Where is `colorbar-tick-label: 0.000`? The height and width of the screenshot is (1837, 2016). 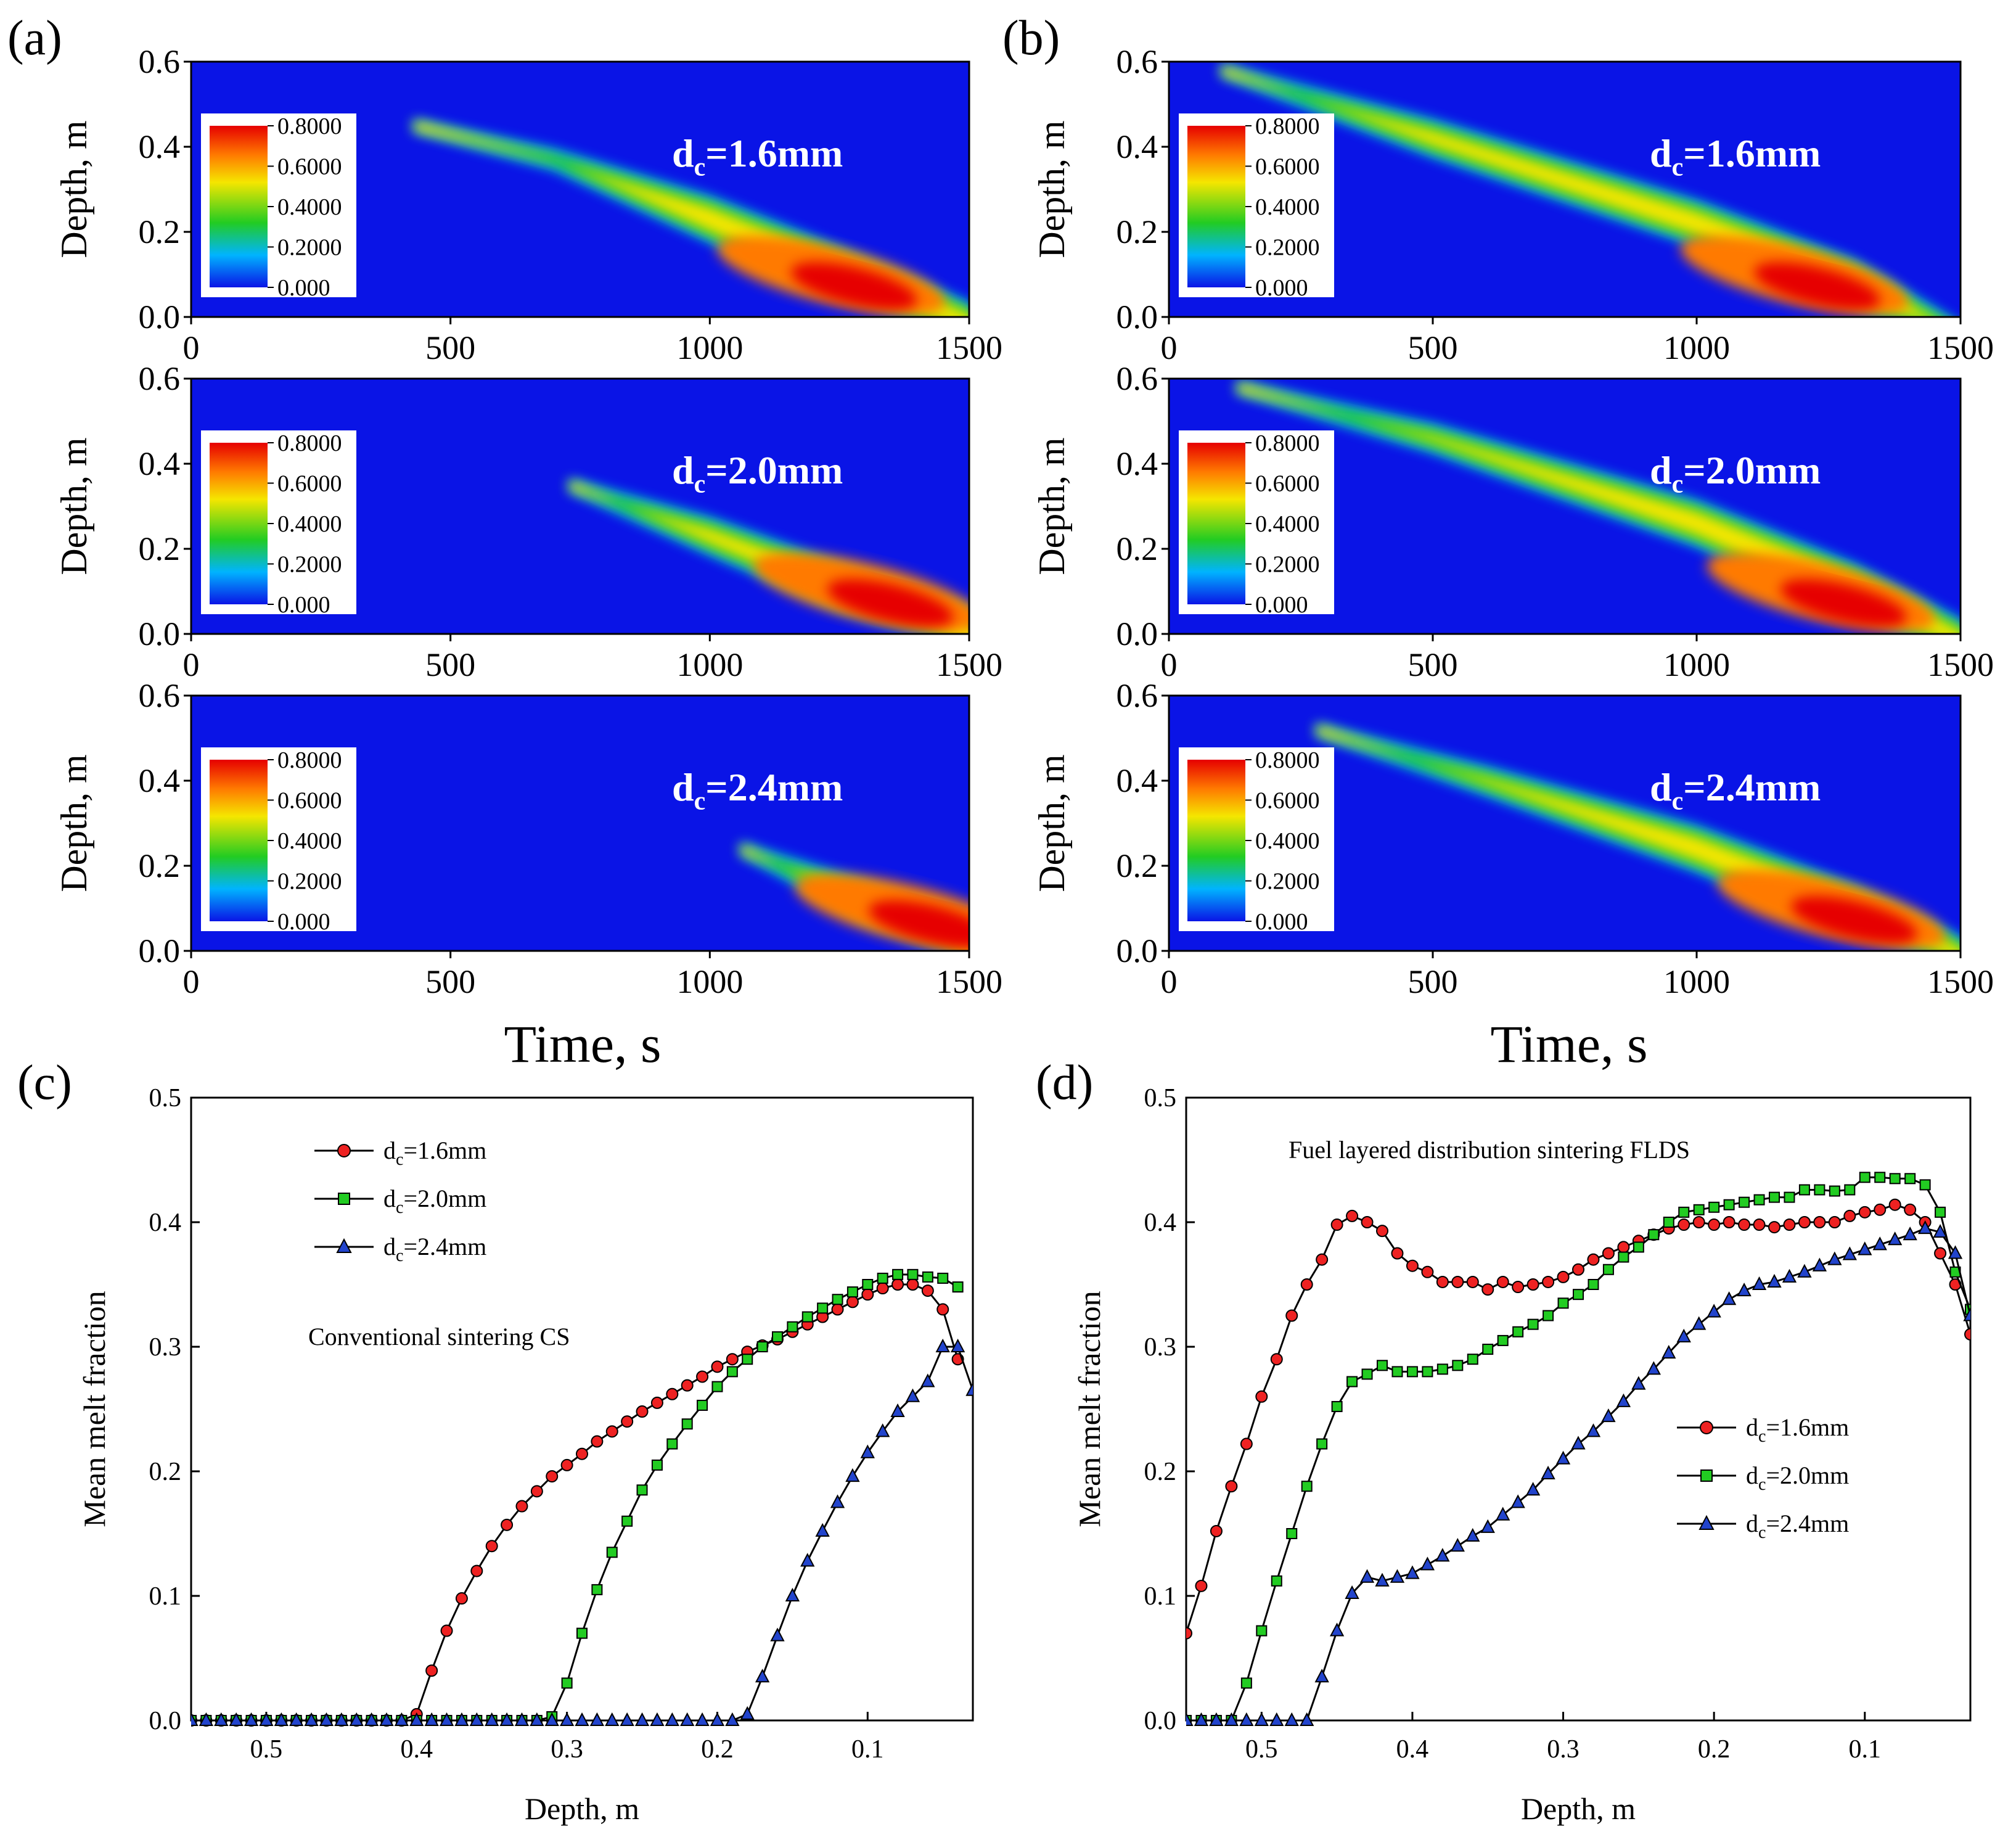 colorbar-tick-label: 0.000 is located at coordinates (1281, 922).